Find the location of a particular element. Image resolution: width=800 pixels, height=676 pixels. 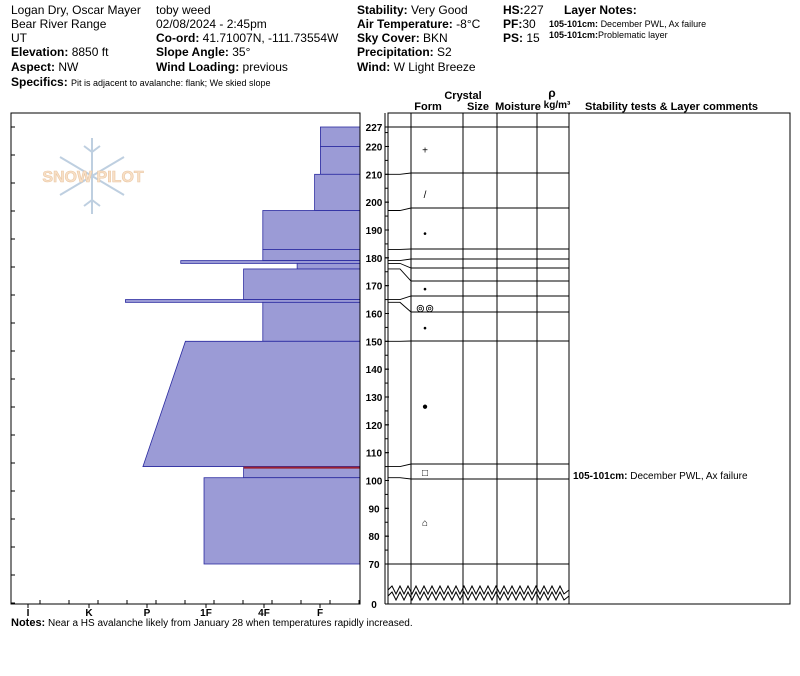

grain-forms: + / • • ⊚⊚ • ● □ ⌂ is located at coordinates (425, 337).